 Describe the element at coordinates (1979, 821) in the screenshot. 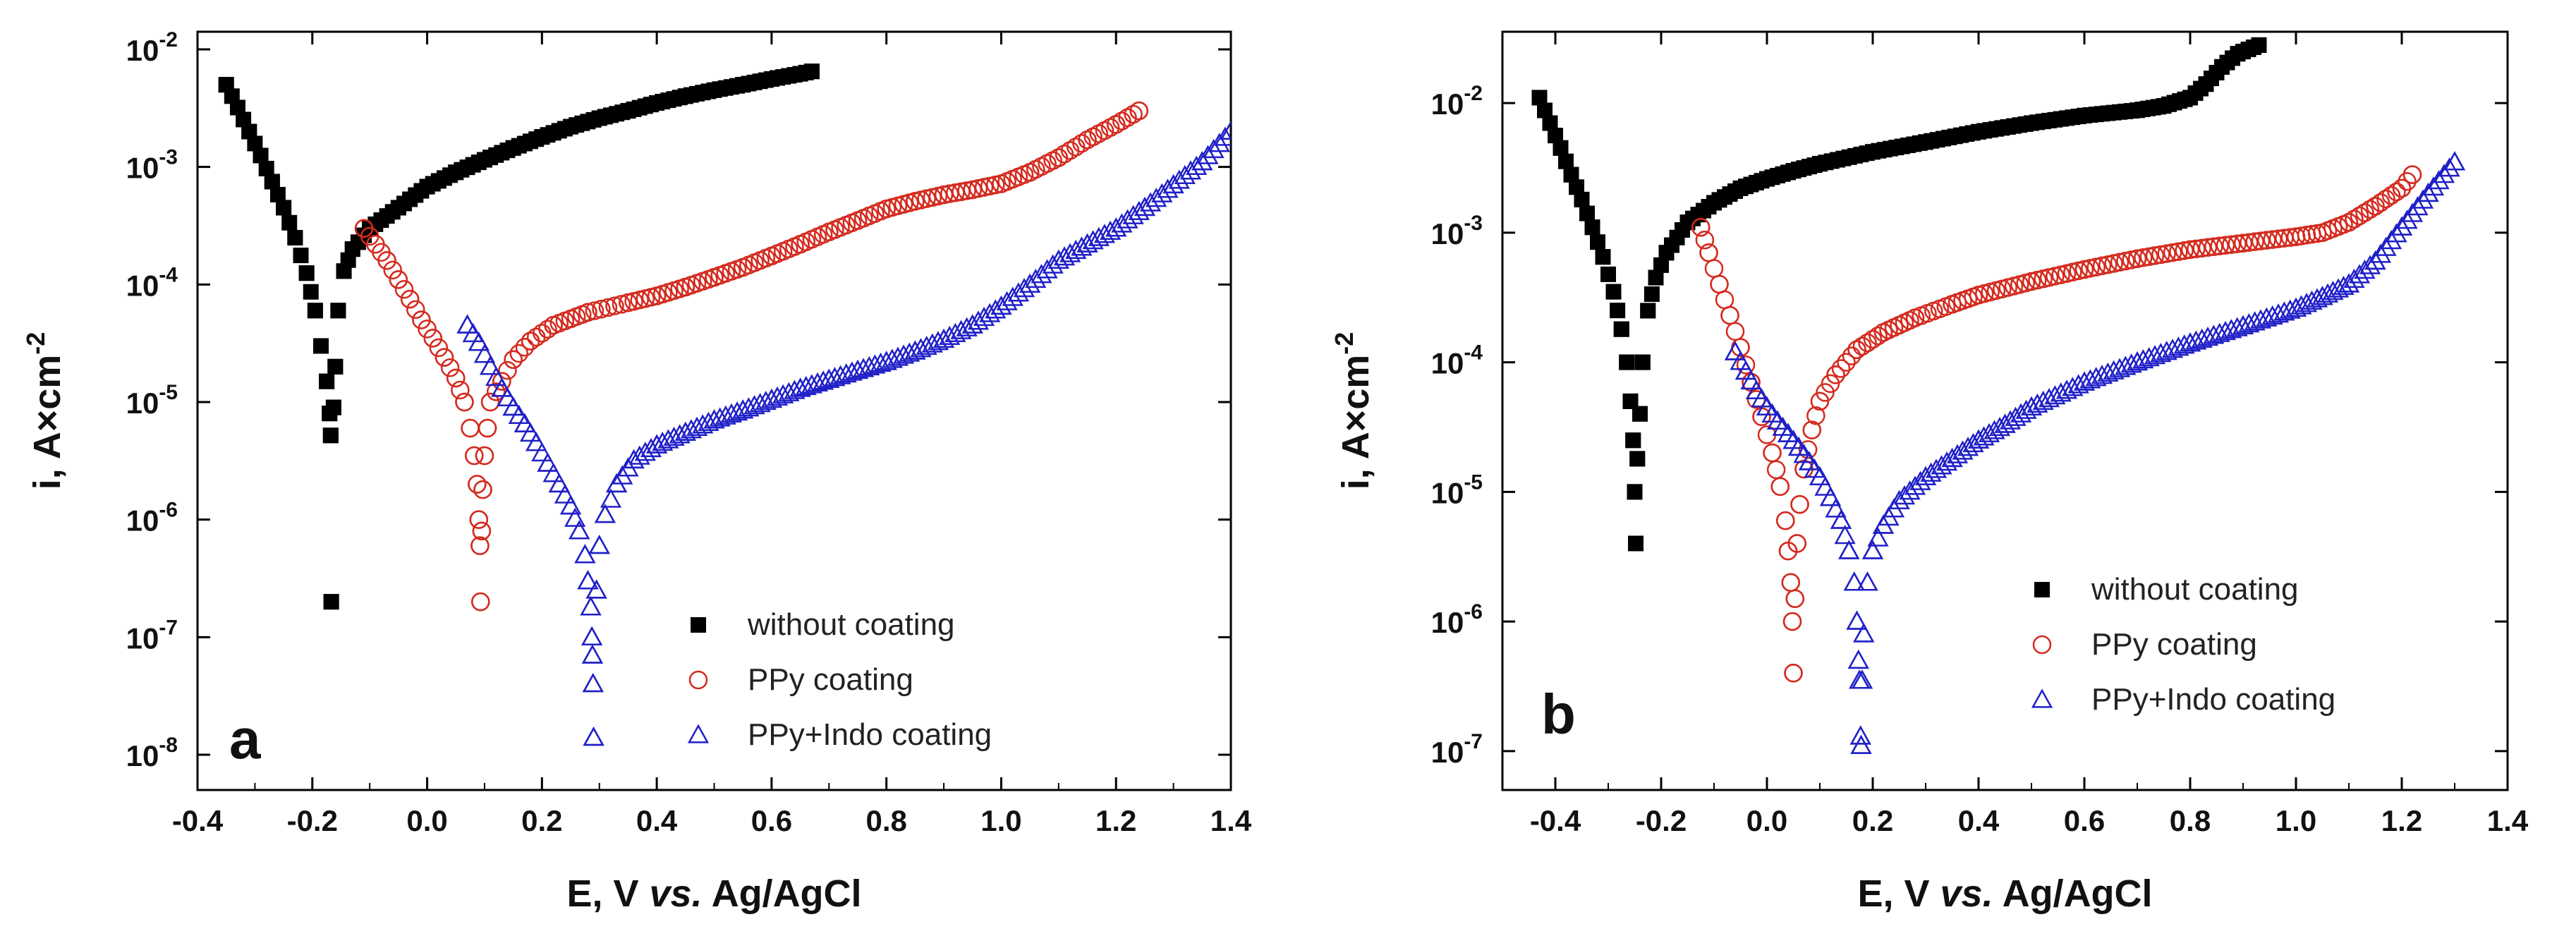

I see `x-tick-label: 0.4` at that location.